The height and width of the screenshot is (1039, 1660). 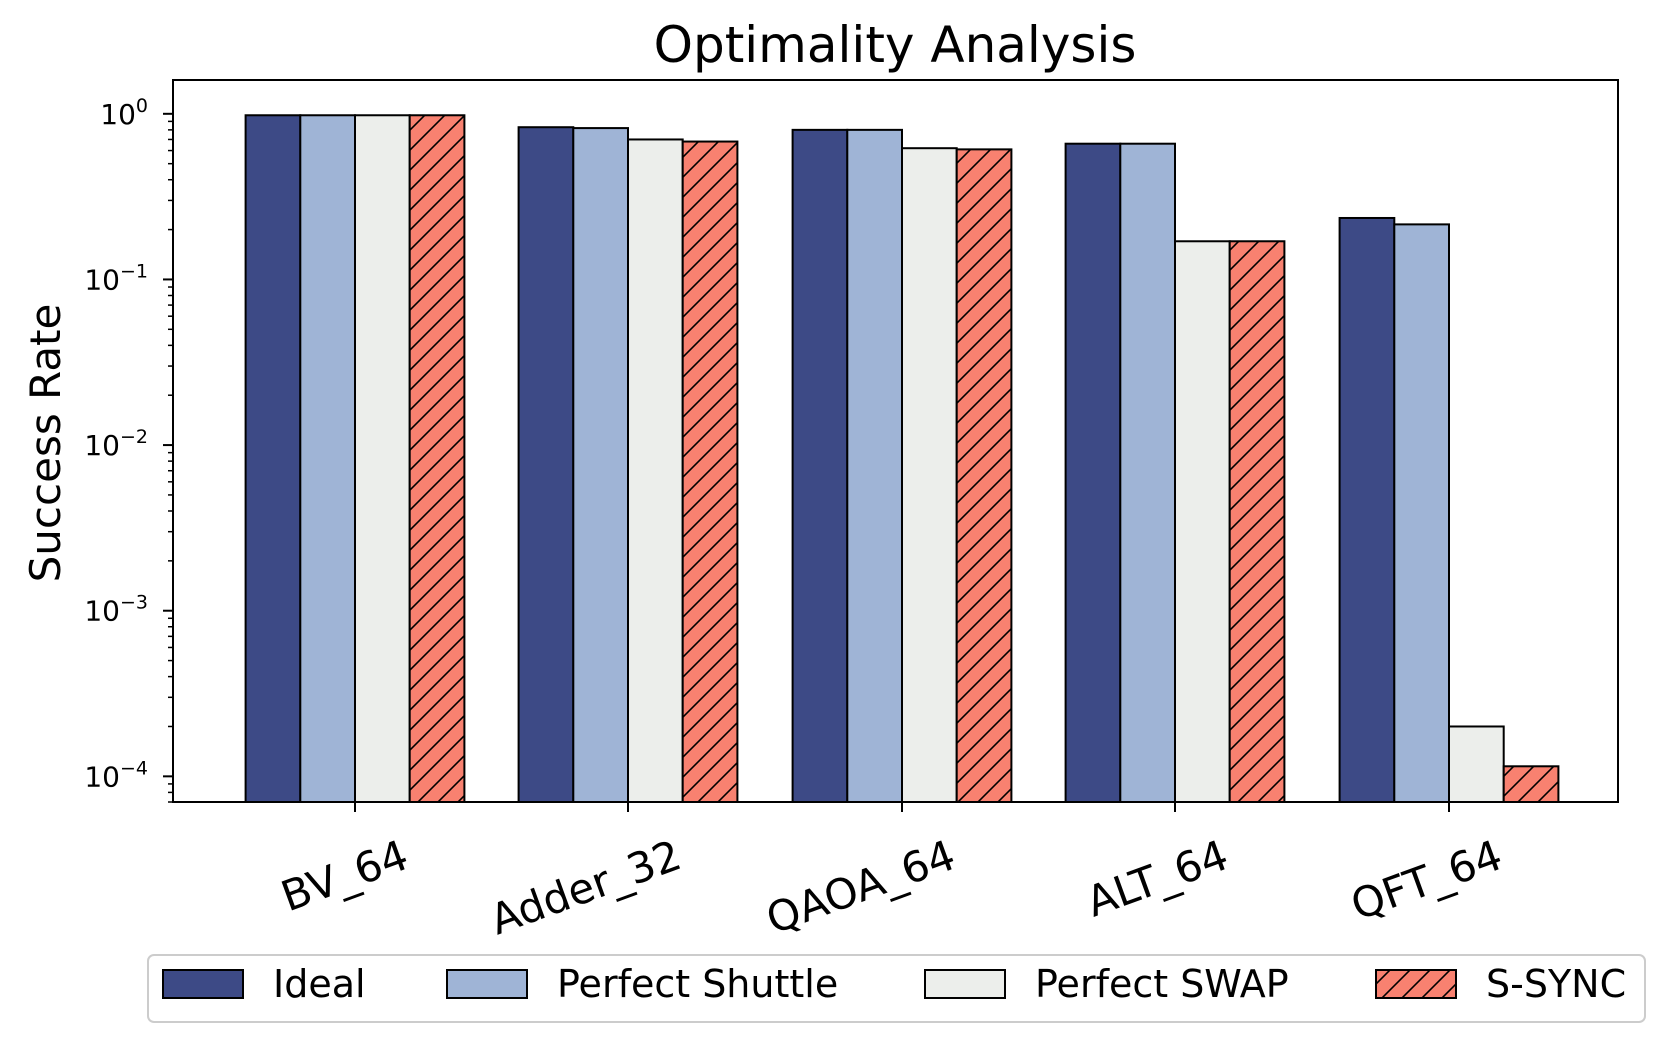 What do you see at coordinates (134, 437) in the screenshot?
I see `y-tick-exponent: −2` at bounding box center [134, 437].